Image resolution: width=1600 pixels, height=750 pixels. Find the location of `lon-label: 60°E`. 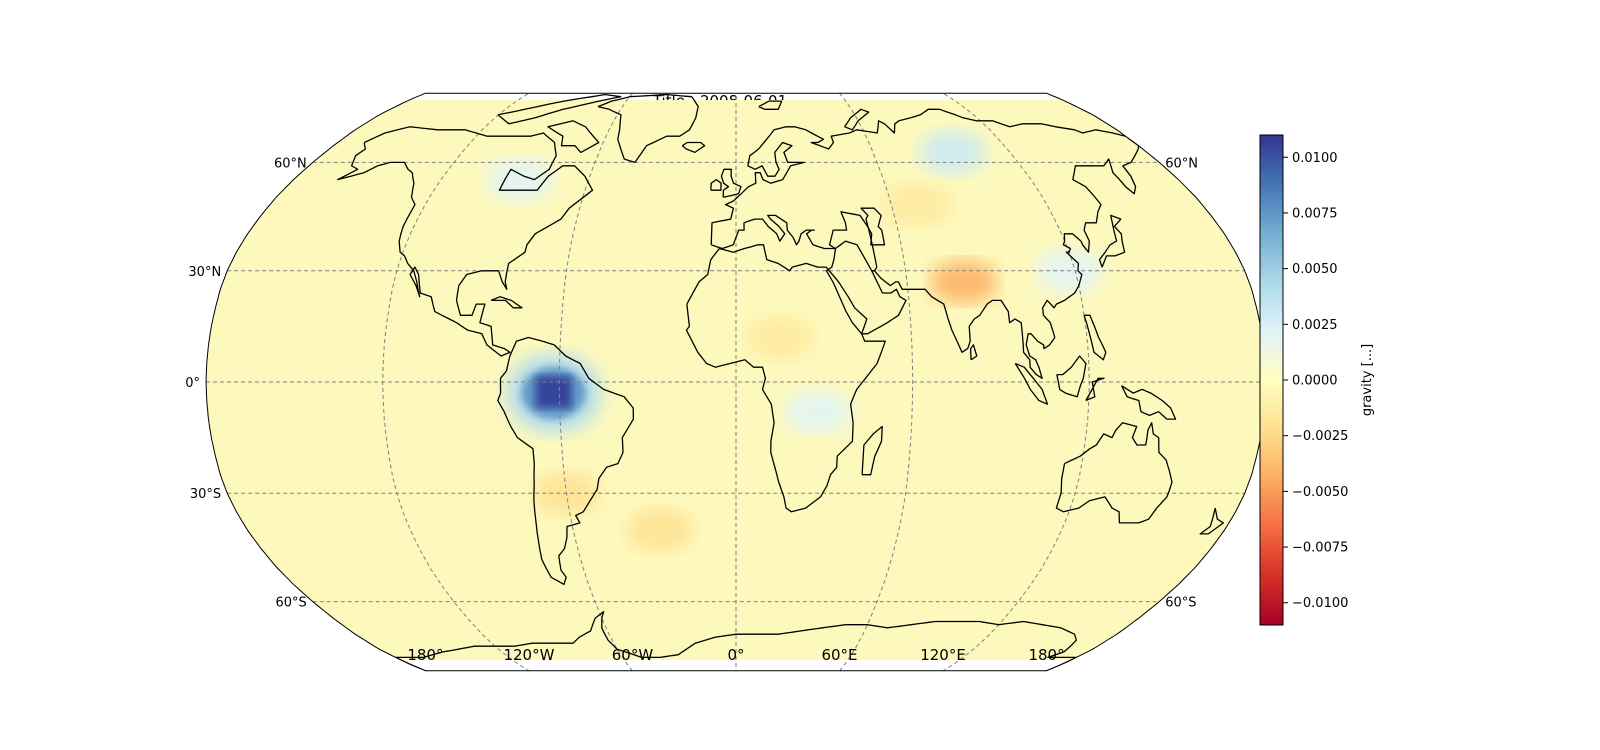

lon-label: 60°E is located at coordinates (839, 655).